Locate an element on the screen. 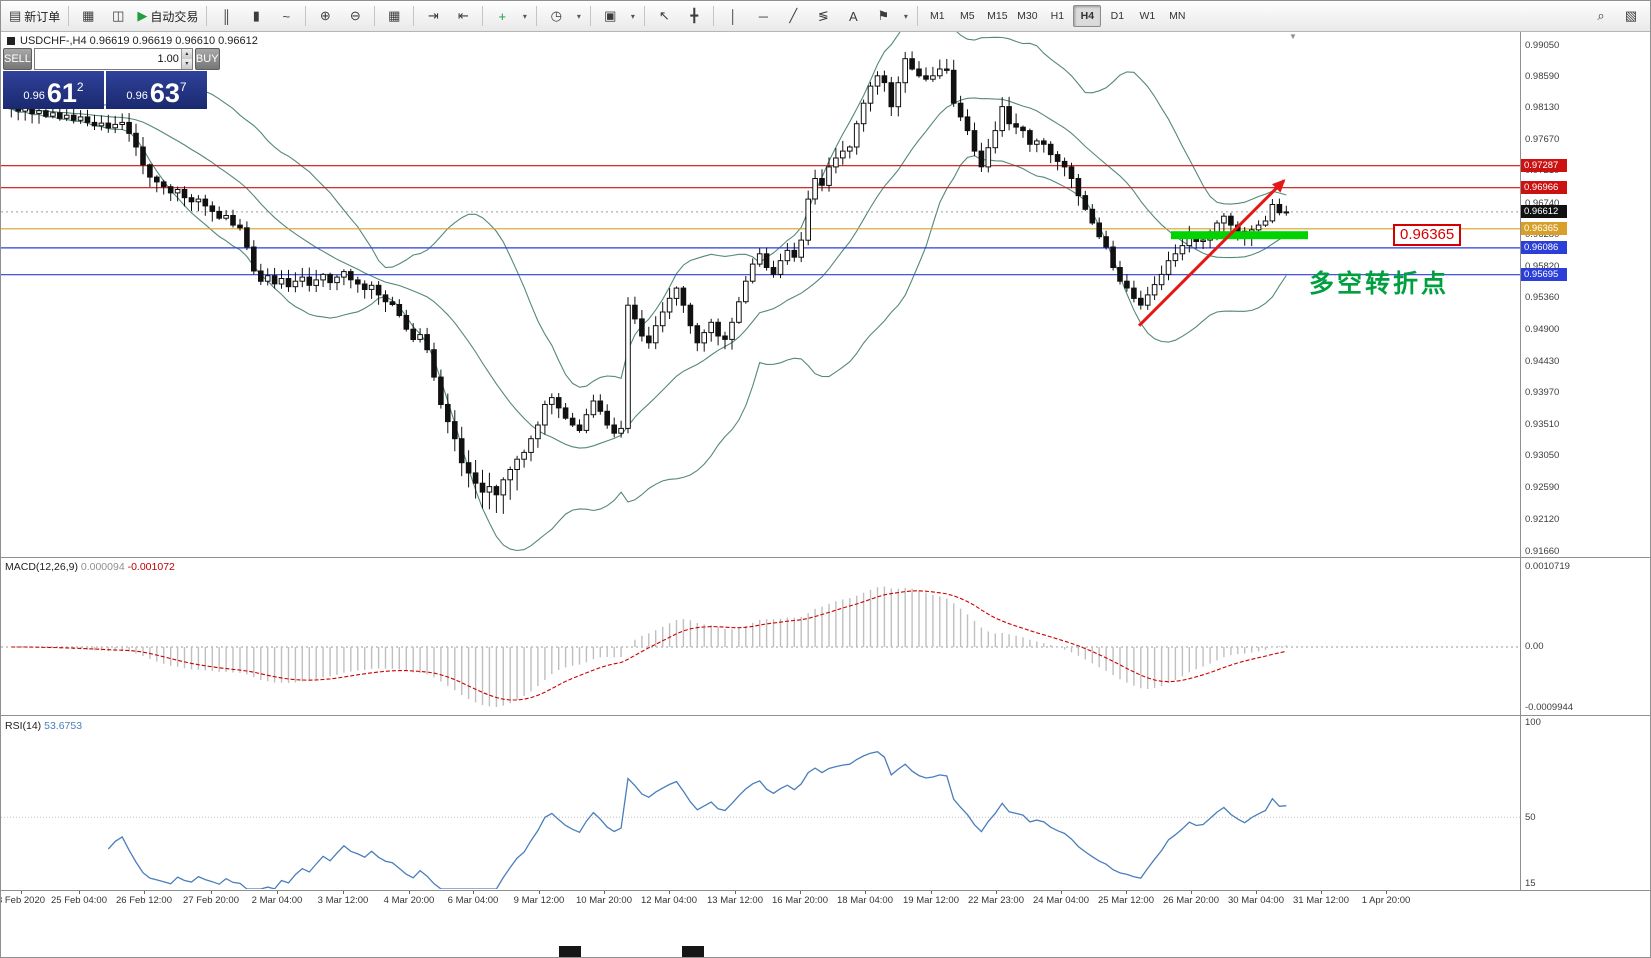 The image size is (1651, 958). new-order-button-glyph: ▤ is located at coordinates (15, 15).